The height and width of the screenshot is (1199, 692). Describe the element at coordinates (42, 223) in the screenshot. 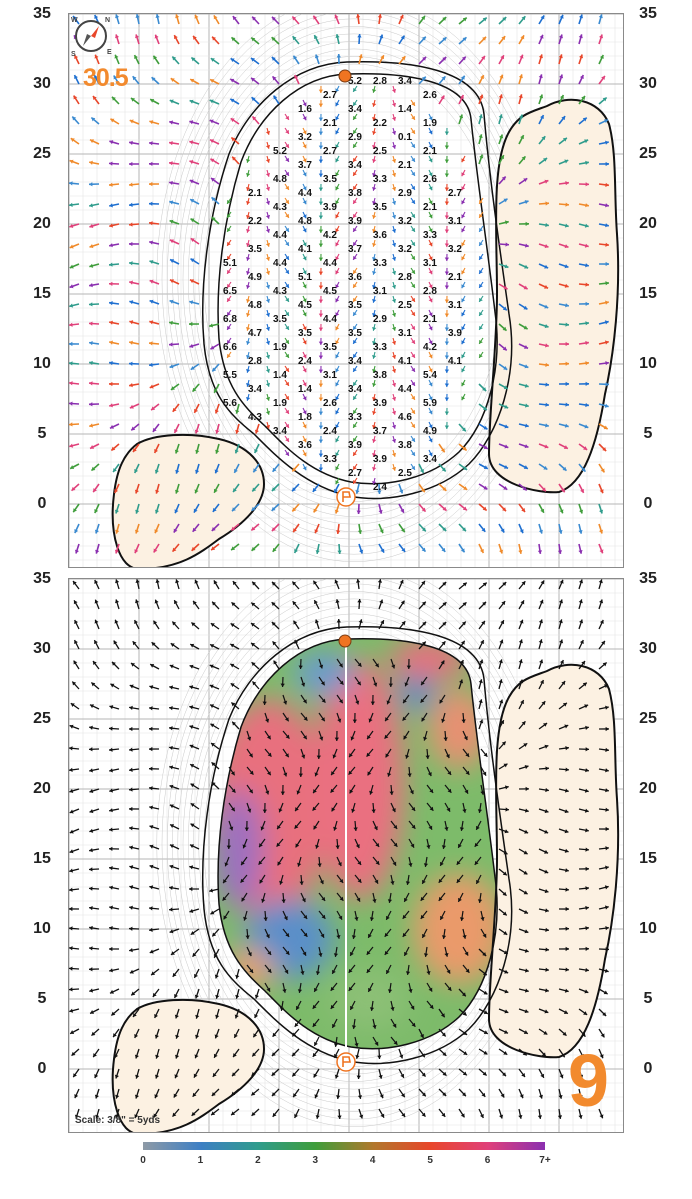

I see `y-tick-label: 20` at that location.